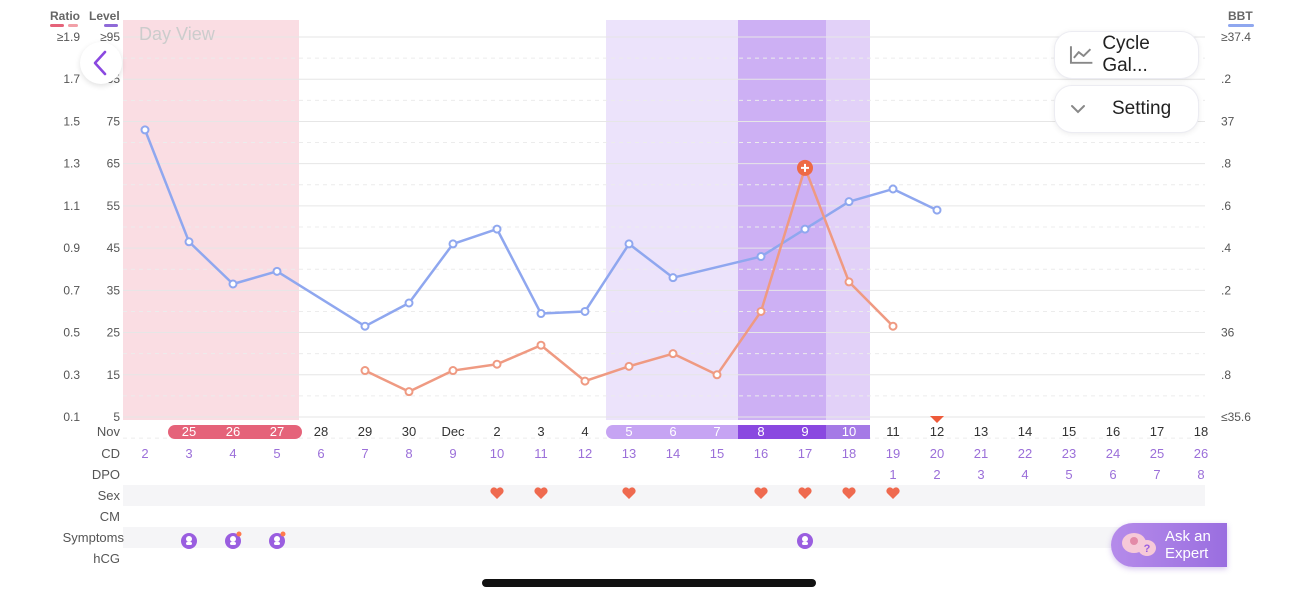 The width and height of the screenshot is (1298, 600). What do you see at coordinates (110, 516) in the screenshot?
I see `row-label-cm: CM` at bounding box center [110, 516].